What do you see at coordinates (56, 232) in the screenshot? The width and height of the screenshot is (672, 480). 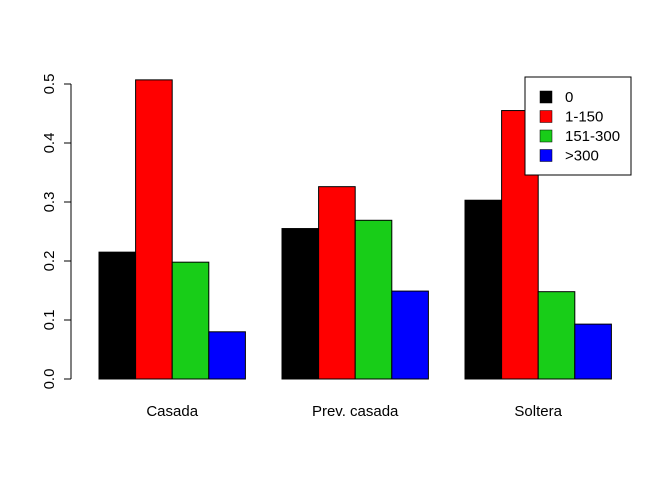 I see `y-axis: 0.0 0.1 0.2 0.3 0.4 0.5` at bounding box center [56, 232].